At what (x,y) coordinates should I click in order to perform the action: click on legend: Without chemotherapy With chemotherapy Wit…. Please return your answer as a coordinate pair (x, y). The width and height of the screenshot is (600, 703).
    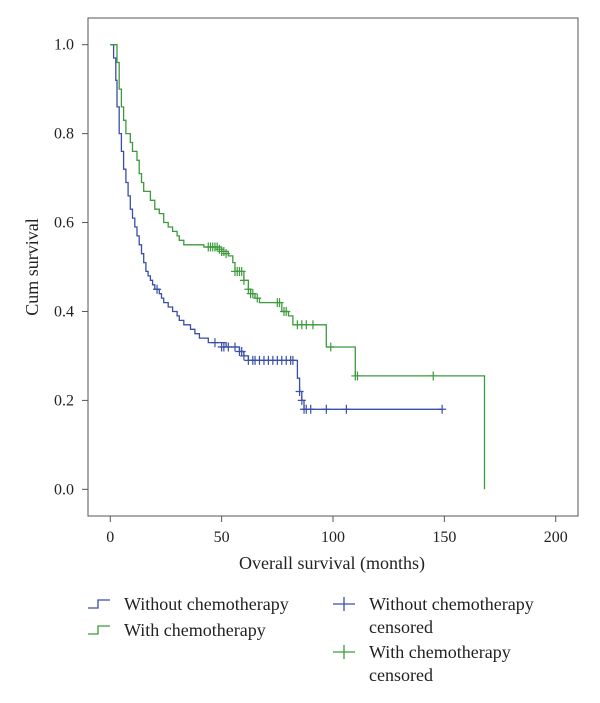
    Looking at the image, I should click on (311, 639).